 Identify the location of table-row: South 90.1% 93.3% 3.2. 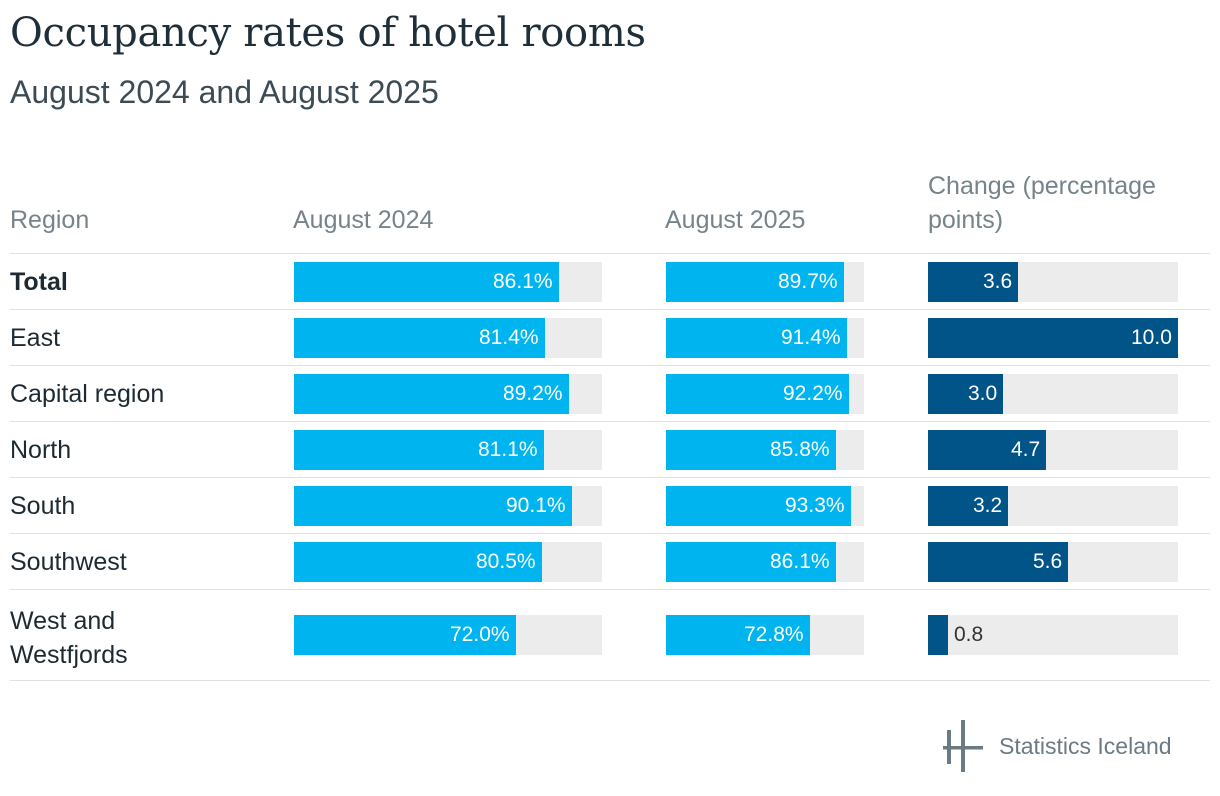
(610, 505).